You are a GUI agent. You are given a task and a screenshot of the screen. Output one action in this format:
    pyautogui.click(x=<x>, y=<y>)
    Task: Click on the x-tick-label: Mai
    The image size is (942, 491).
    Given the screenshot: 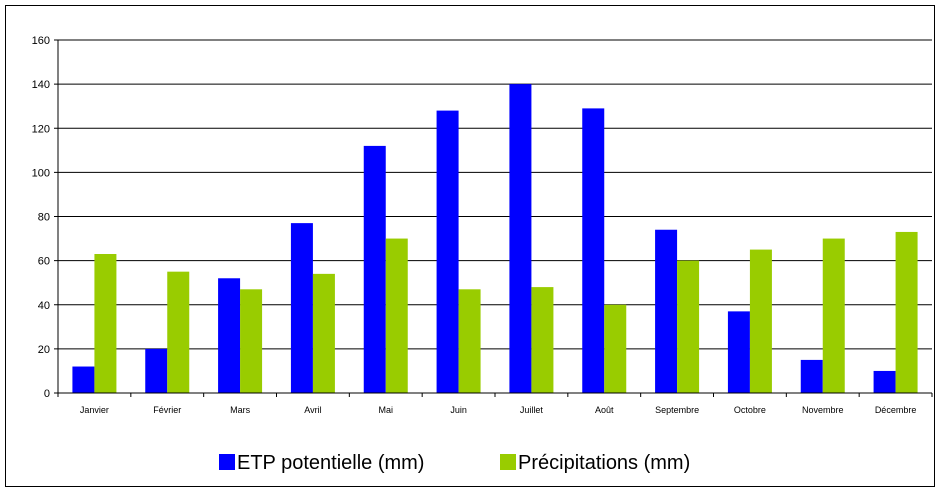 What is the action you would take?
    pyautogui.click(x=385, y=410)
    